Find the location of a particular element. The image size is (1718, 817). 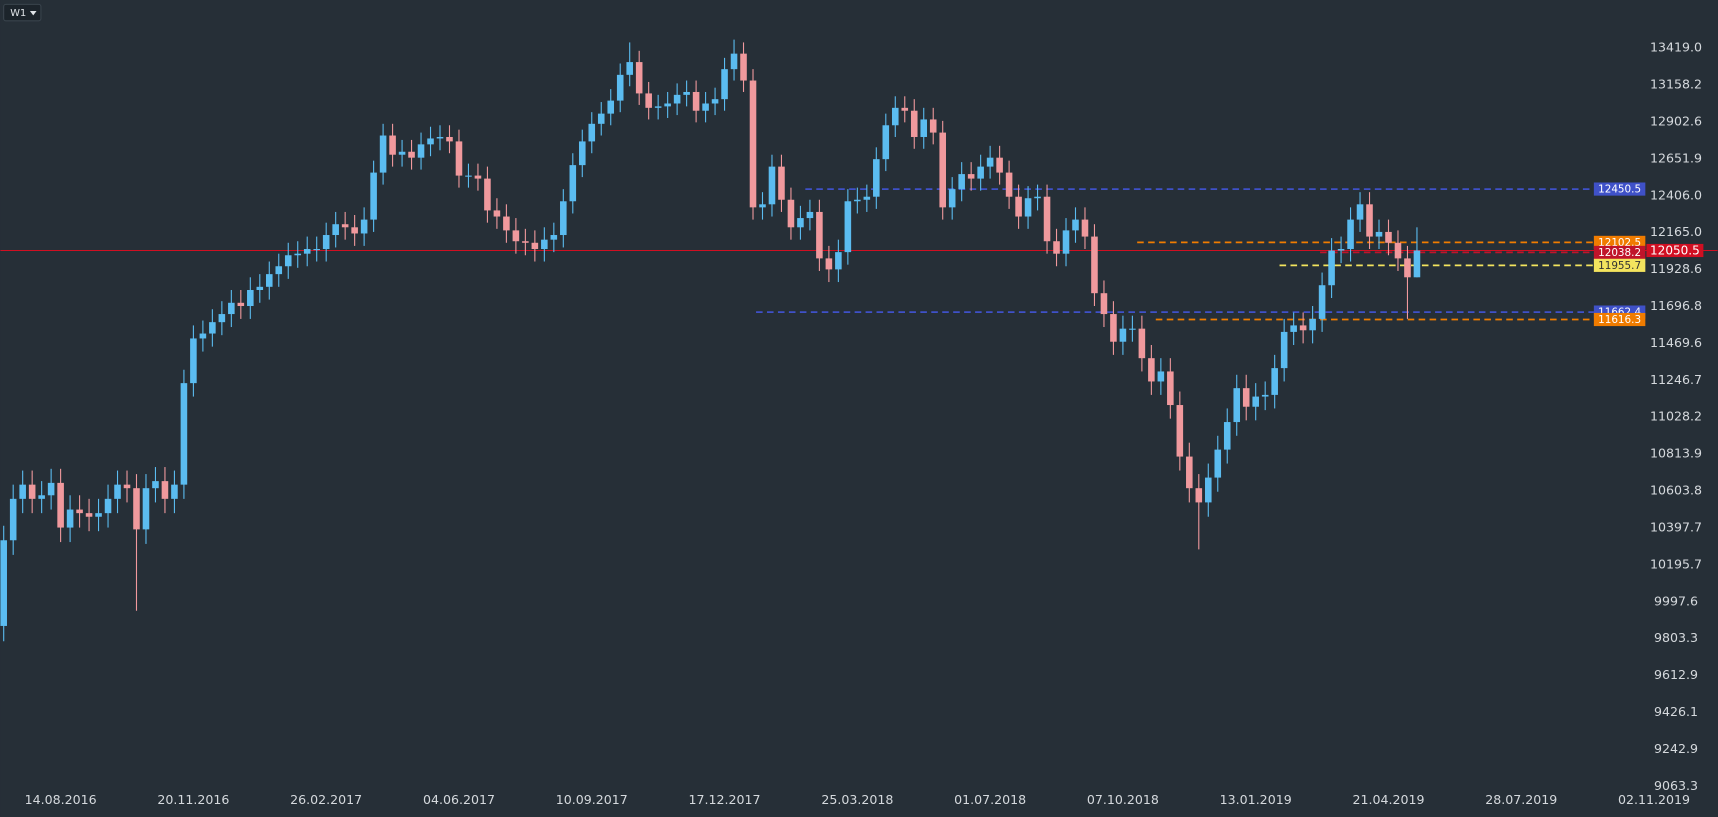

y-tick-label: 12651.9 is located at coordinates (1676, 157).